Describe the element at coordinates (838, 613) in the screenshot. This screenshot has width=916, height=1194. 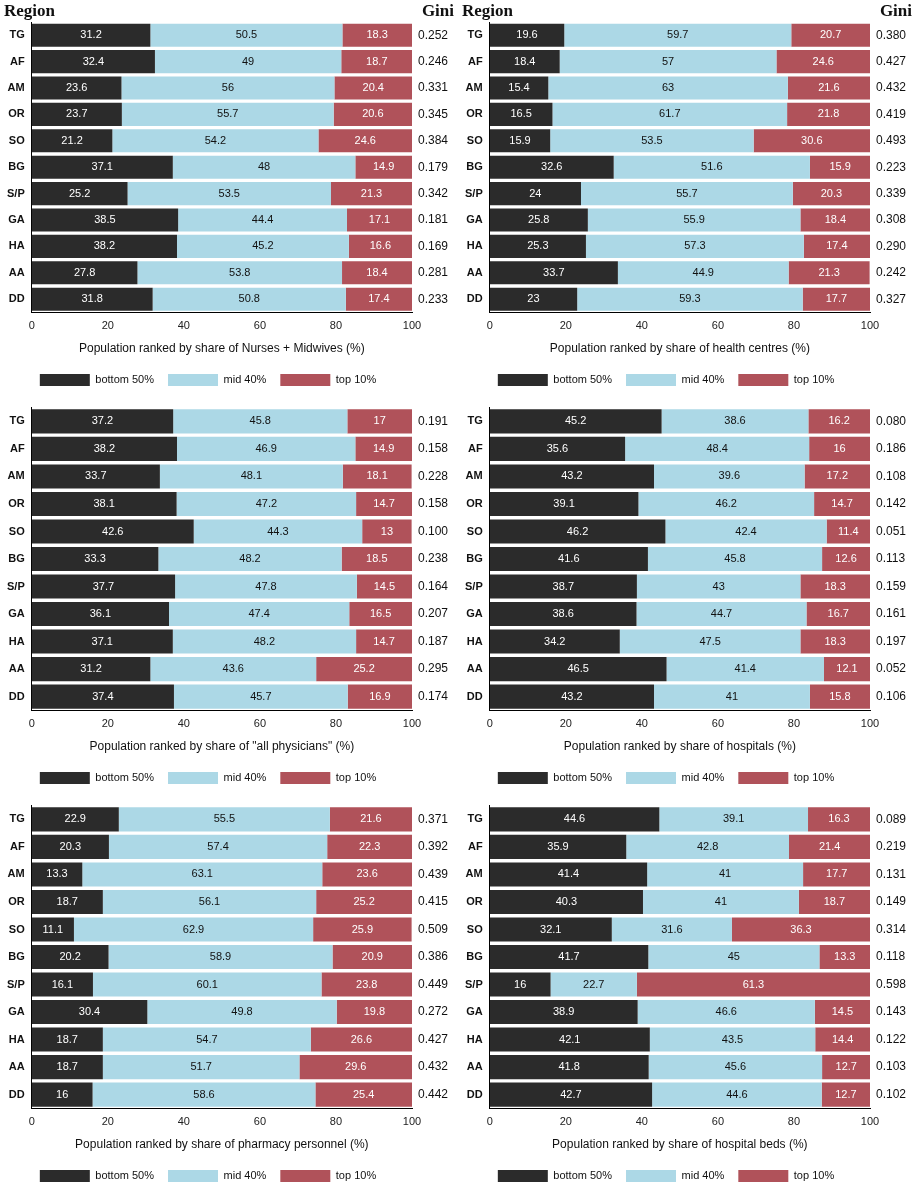
I see `data-label: 16.7` at that location.